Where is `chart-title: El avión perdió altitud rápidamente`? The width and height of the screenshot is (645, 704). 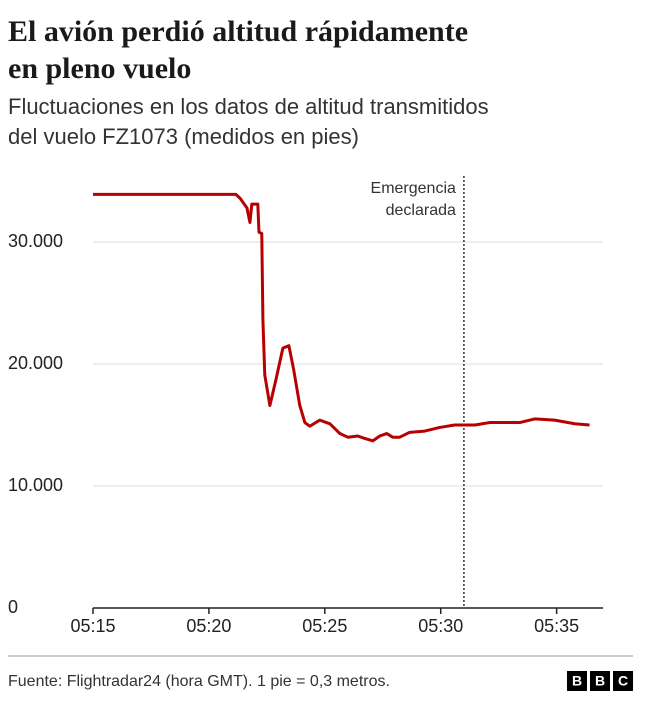 chart-title: El avión perdió altitud rápidamente is located at coordinates (238, 31).